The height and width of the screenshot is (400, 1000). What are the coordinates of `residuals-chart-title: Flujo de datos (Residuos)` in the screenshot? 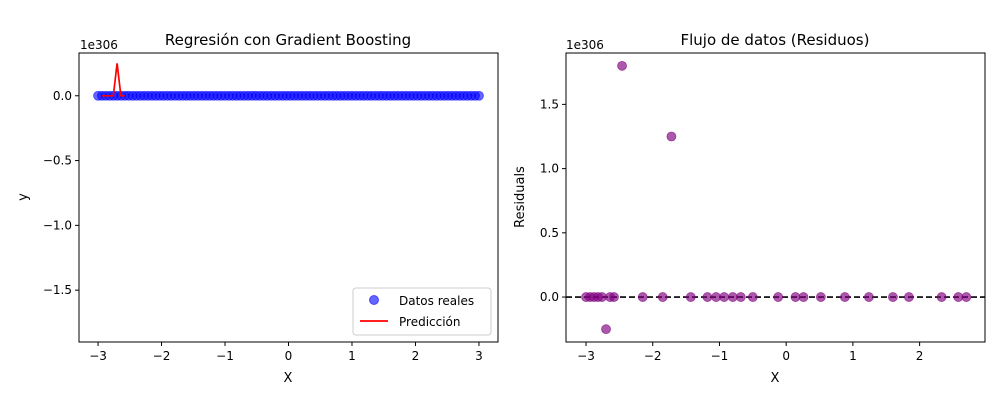 It's located at (775, 40).